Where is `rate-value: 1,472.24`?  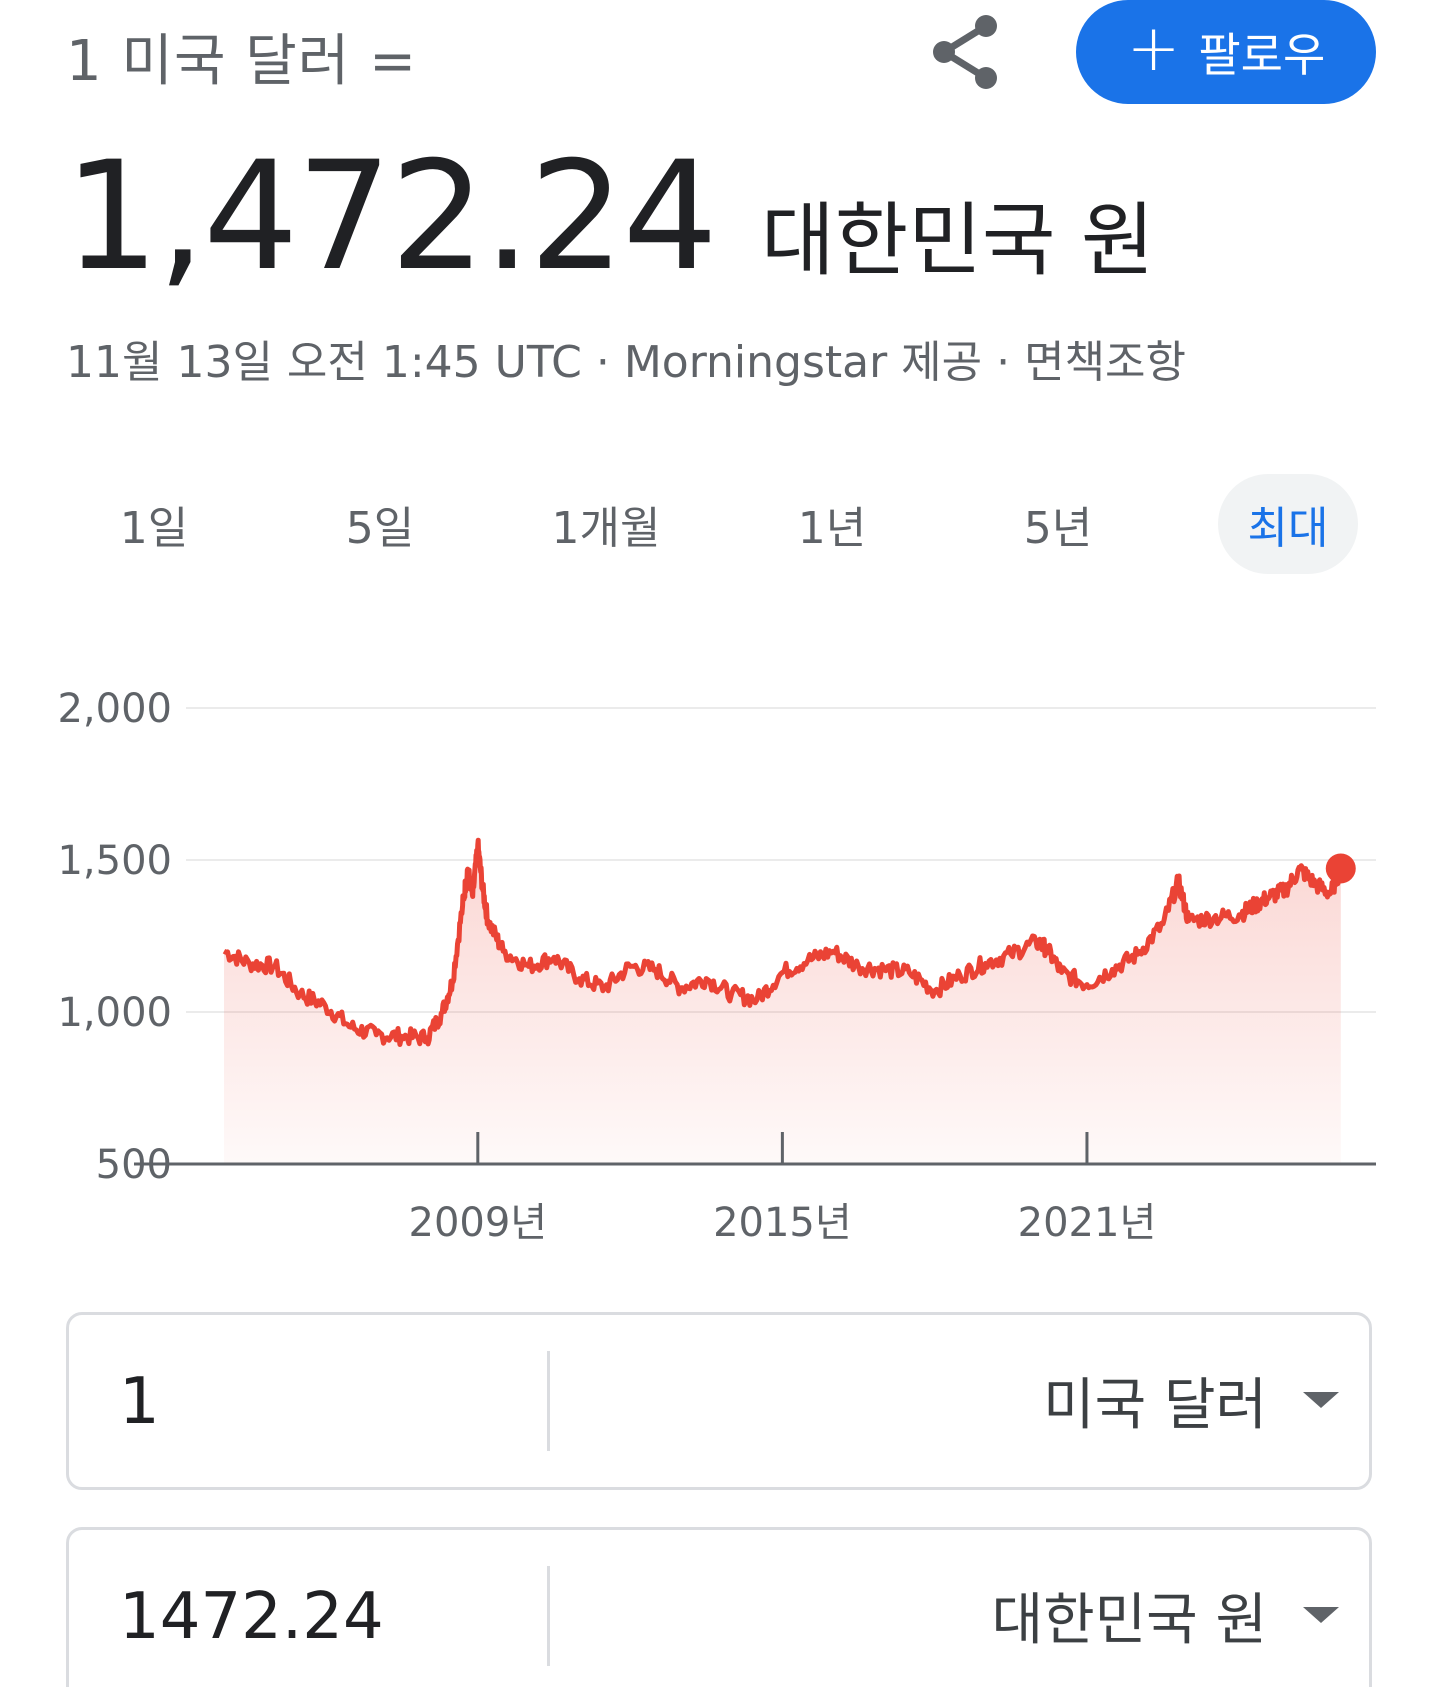
rate-value: 1,472.24 is located at coordinates (391, 217).